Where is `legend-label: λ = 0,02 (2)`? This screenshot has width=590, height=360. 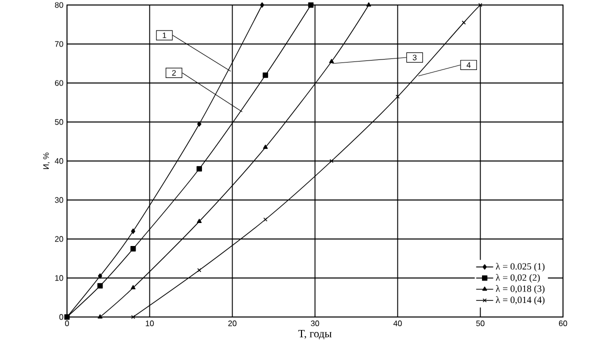 legend-label: λ = 0,02 (2) is located at coordinates (518, 278).